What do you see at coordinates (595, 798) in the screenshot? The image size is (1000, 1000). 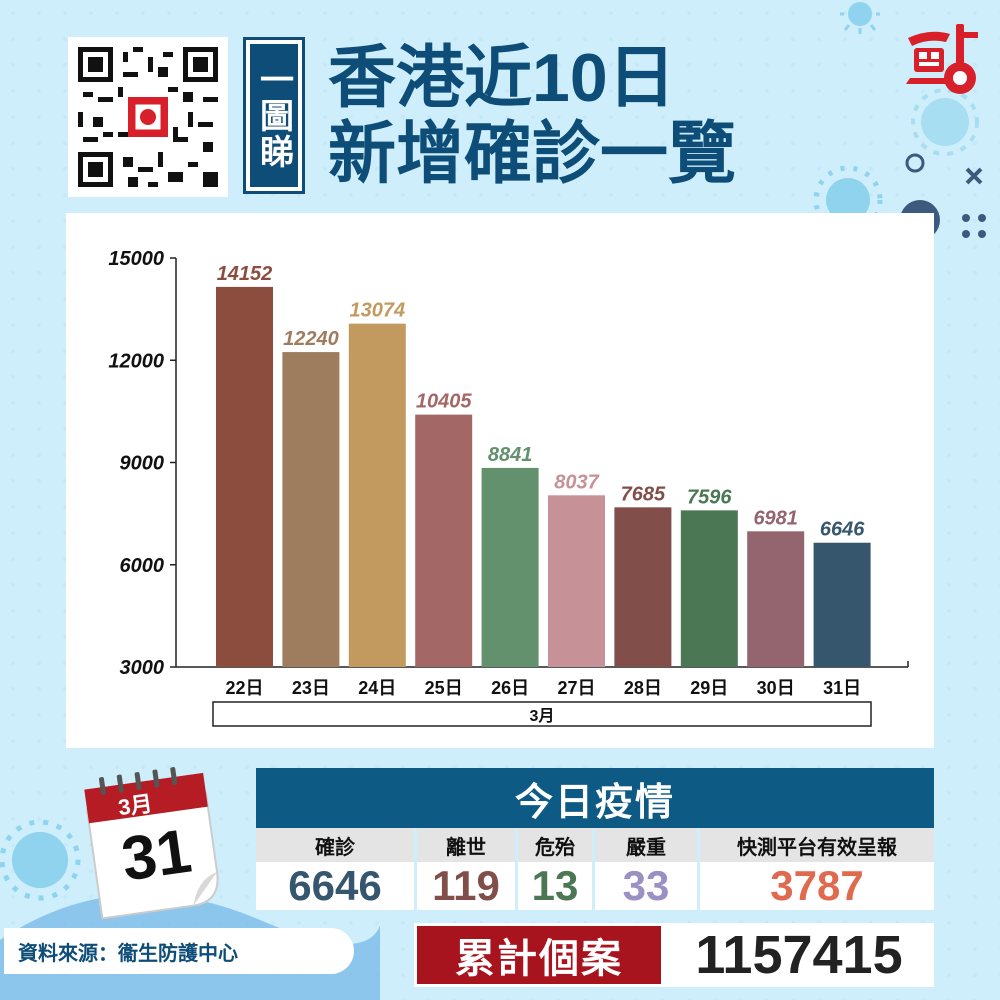 I see `today-stats-header: 今日疫情` at bounding box center [595, 798].